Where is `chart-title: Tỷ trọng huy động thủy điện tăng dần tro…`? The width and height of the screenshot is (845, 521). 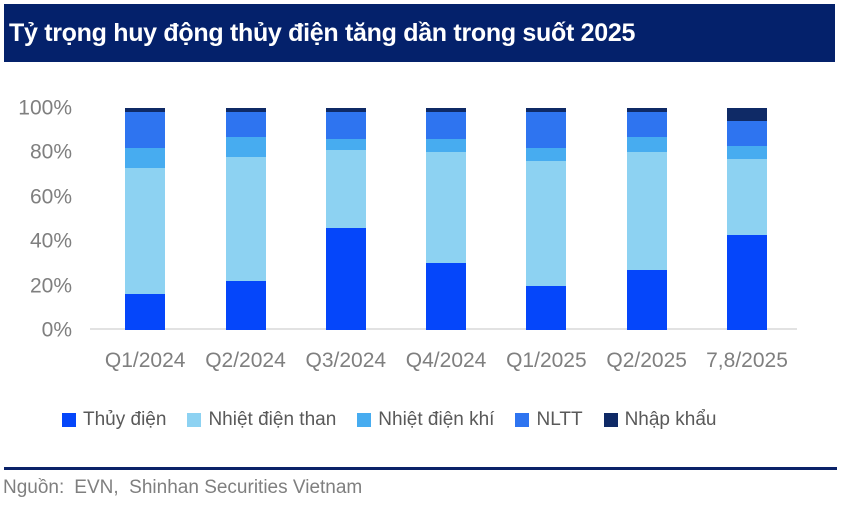
chart-title: Tỷ trọng huy động thủy điện tăng dần tro… is located at coordinates (322, 32).